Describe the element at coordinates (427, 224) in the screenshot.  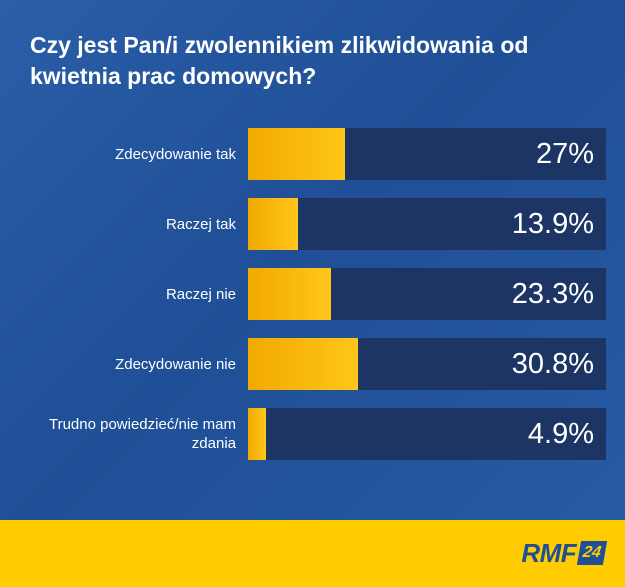
I see `bar-track: 13.9%` at that location.